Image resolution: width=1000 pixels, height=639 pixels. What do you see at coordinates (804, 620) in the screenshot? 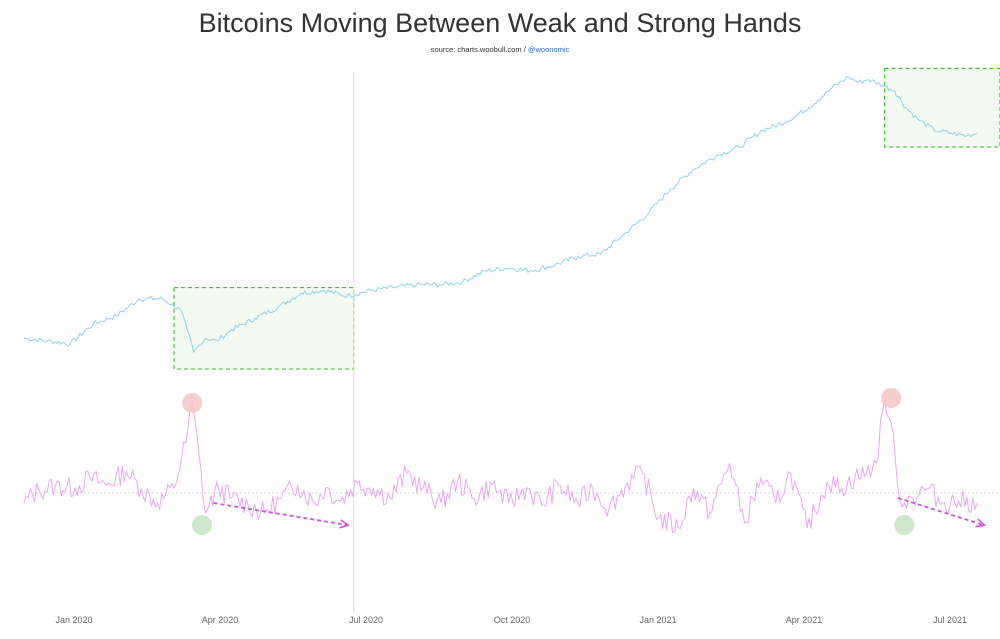
I see `x-tick-label: Apr 2021` at bounding box center [804, 620].